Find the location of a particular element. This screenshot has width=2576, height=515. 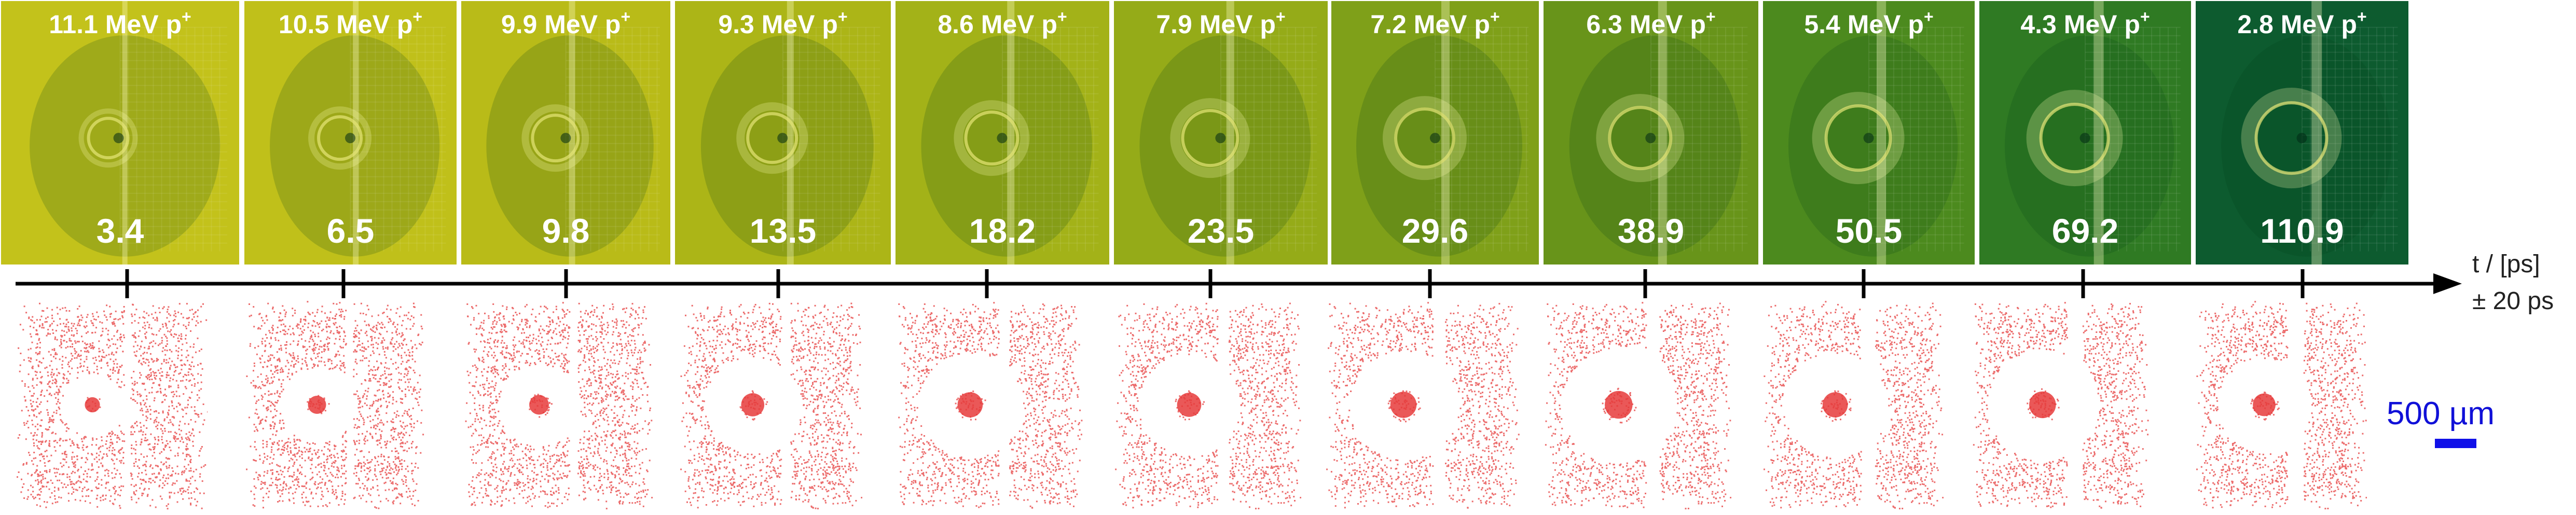

proton-energy-label: 8.6 MeV p+ is located at coordinates (1002, 23).